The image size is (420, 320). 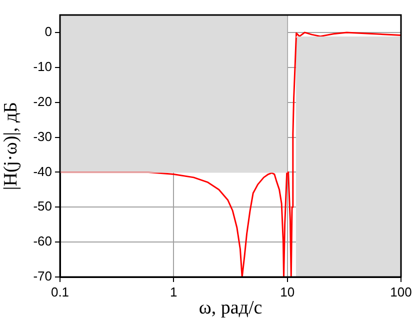 What do you see at coordinates (287, 292) in the screenshot?
I see `x-tick-label: 10` at bounding box center [287, 292].